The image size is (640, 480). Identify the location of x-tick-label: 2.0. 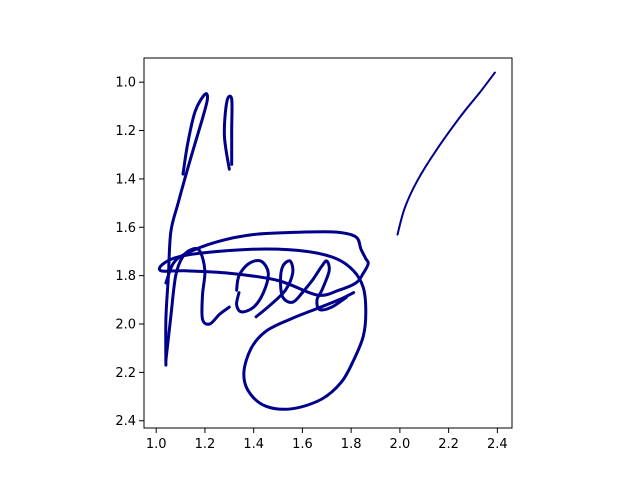
(400, 444).